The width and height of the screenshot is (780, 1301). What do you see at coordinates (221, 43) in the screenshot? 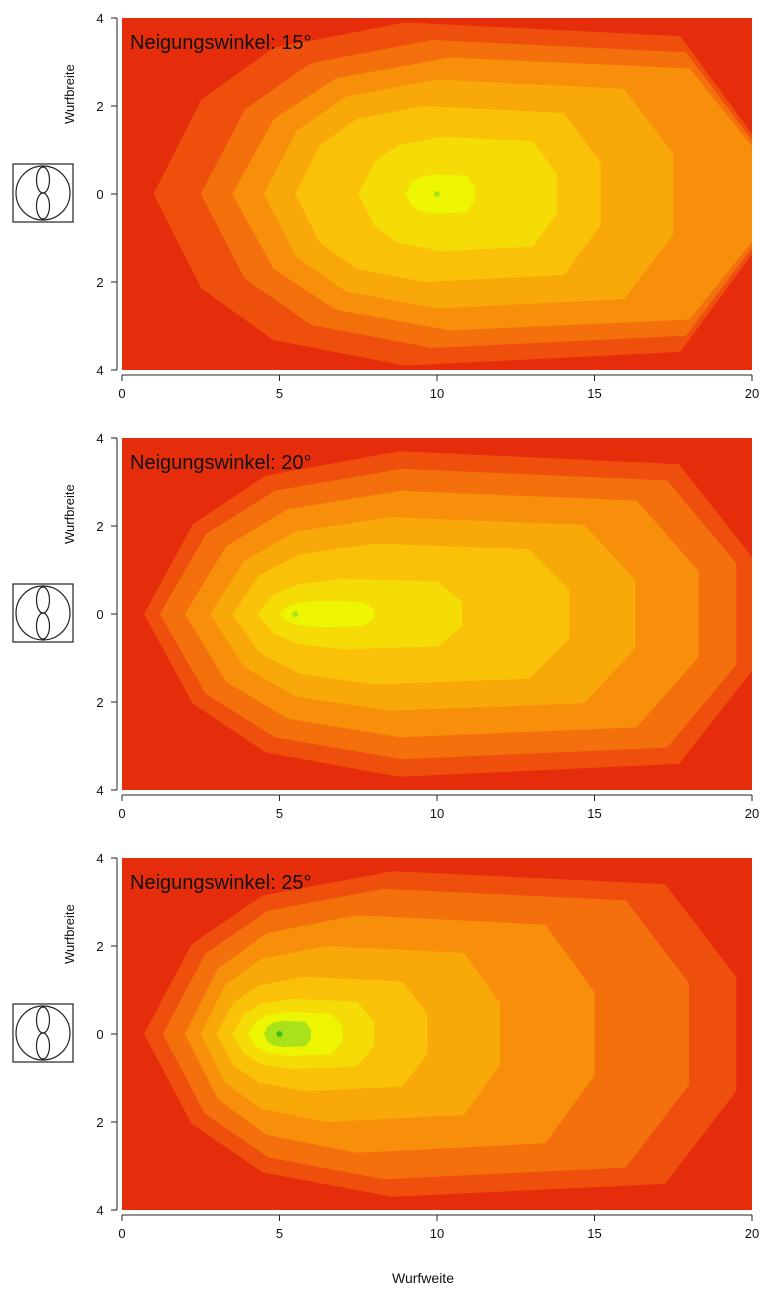
I see `chart-title-1: Neigungswinkel: 15°` at bounding box center [221, 43].